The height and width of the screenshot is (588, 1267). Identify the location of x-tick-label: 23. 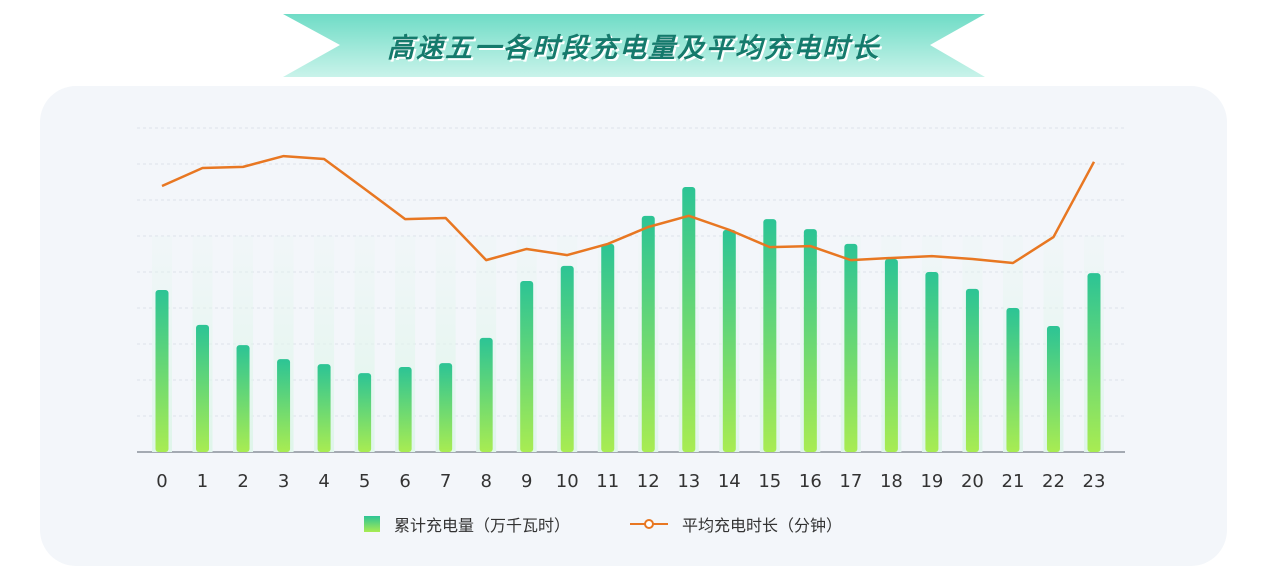
(1094, 481).